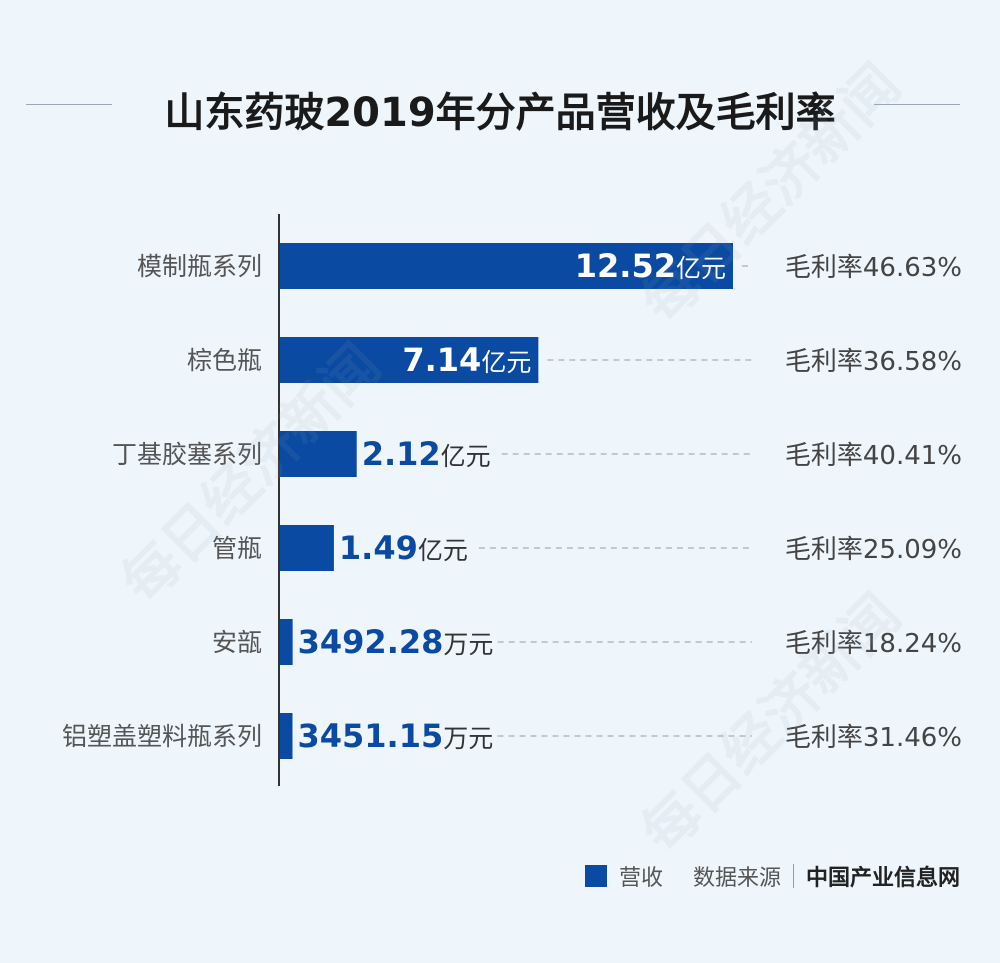  I want to click on value-label: 2.12亿元, so click(426, 454).